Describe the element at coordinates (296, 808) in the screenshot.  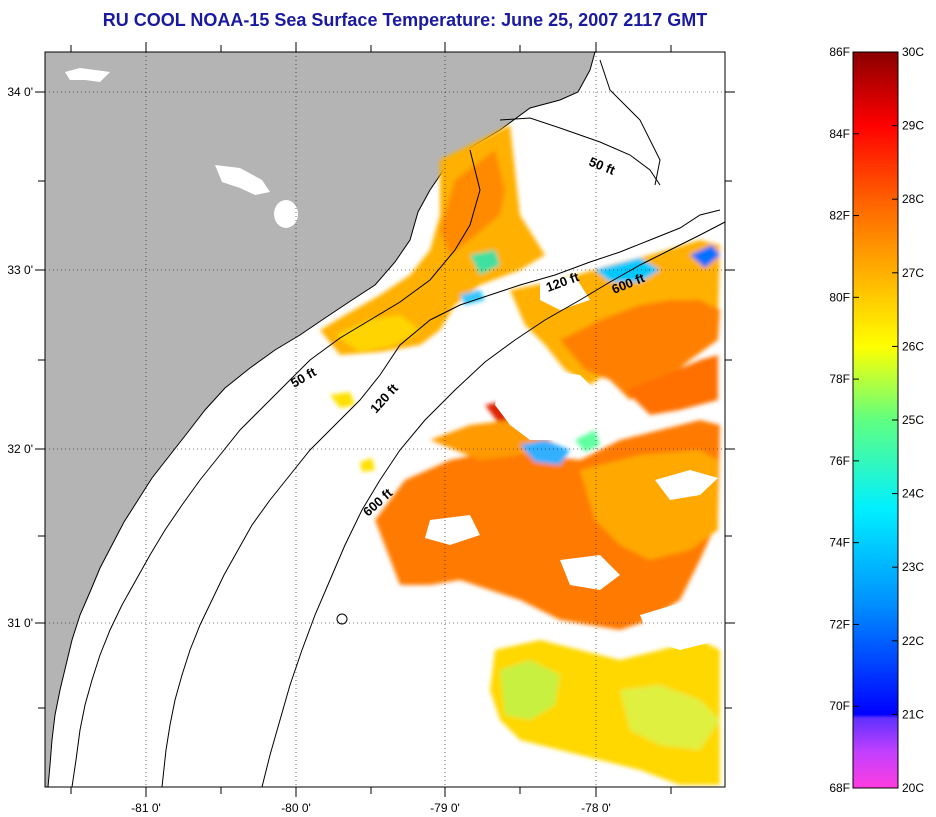
I see `lon-label: -80 0'` at that location.